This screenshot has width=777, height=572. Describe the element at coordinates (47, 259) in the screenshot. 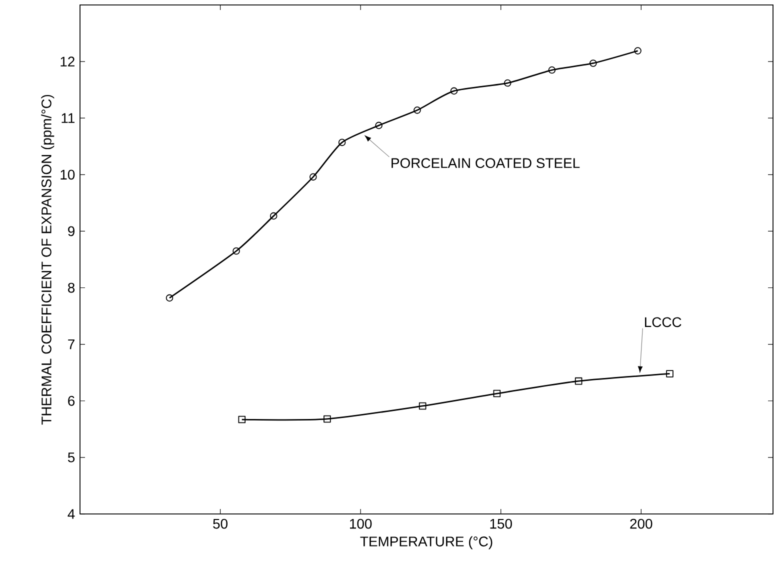

I see `y-axis-title: THERMAL COEFFICIENT OF EXPANSION (ppm/°C)` at that location.